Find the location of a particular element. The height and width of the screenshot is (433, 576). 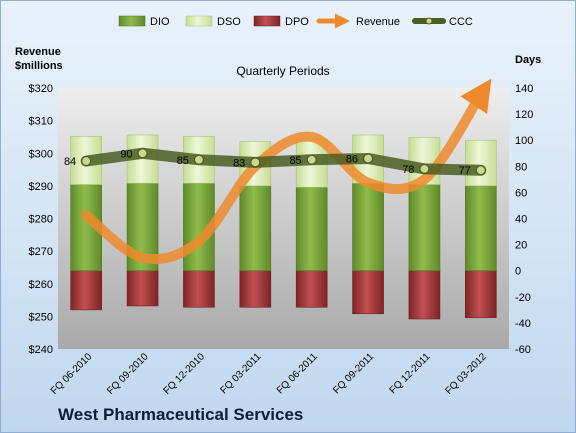

dso-bar is located at coordinates (481, 163).